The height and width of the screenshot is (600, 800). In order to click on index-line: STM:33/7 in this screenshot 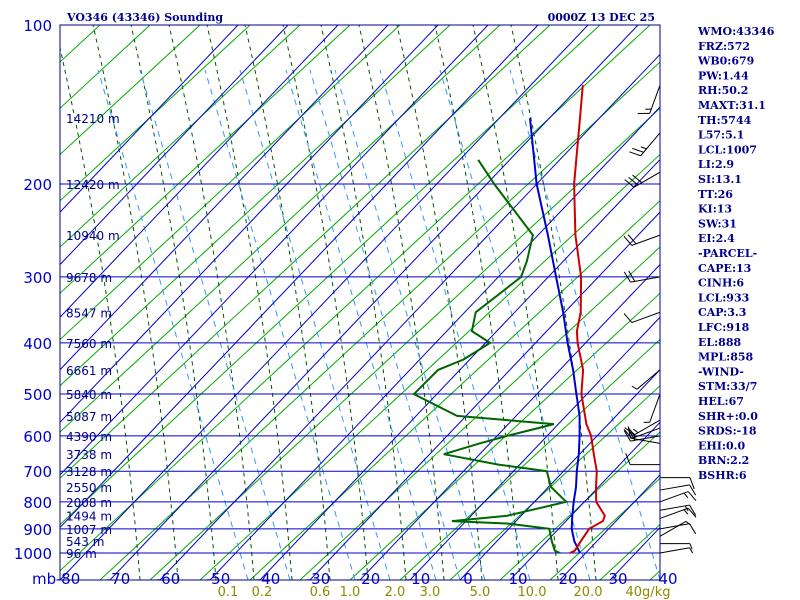, I will do `click(727, 386)`.